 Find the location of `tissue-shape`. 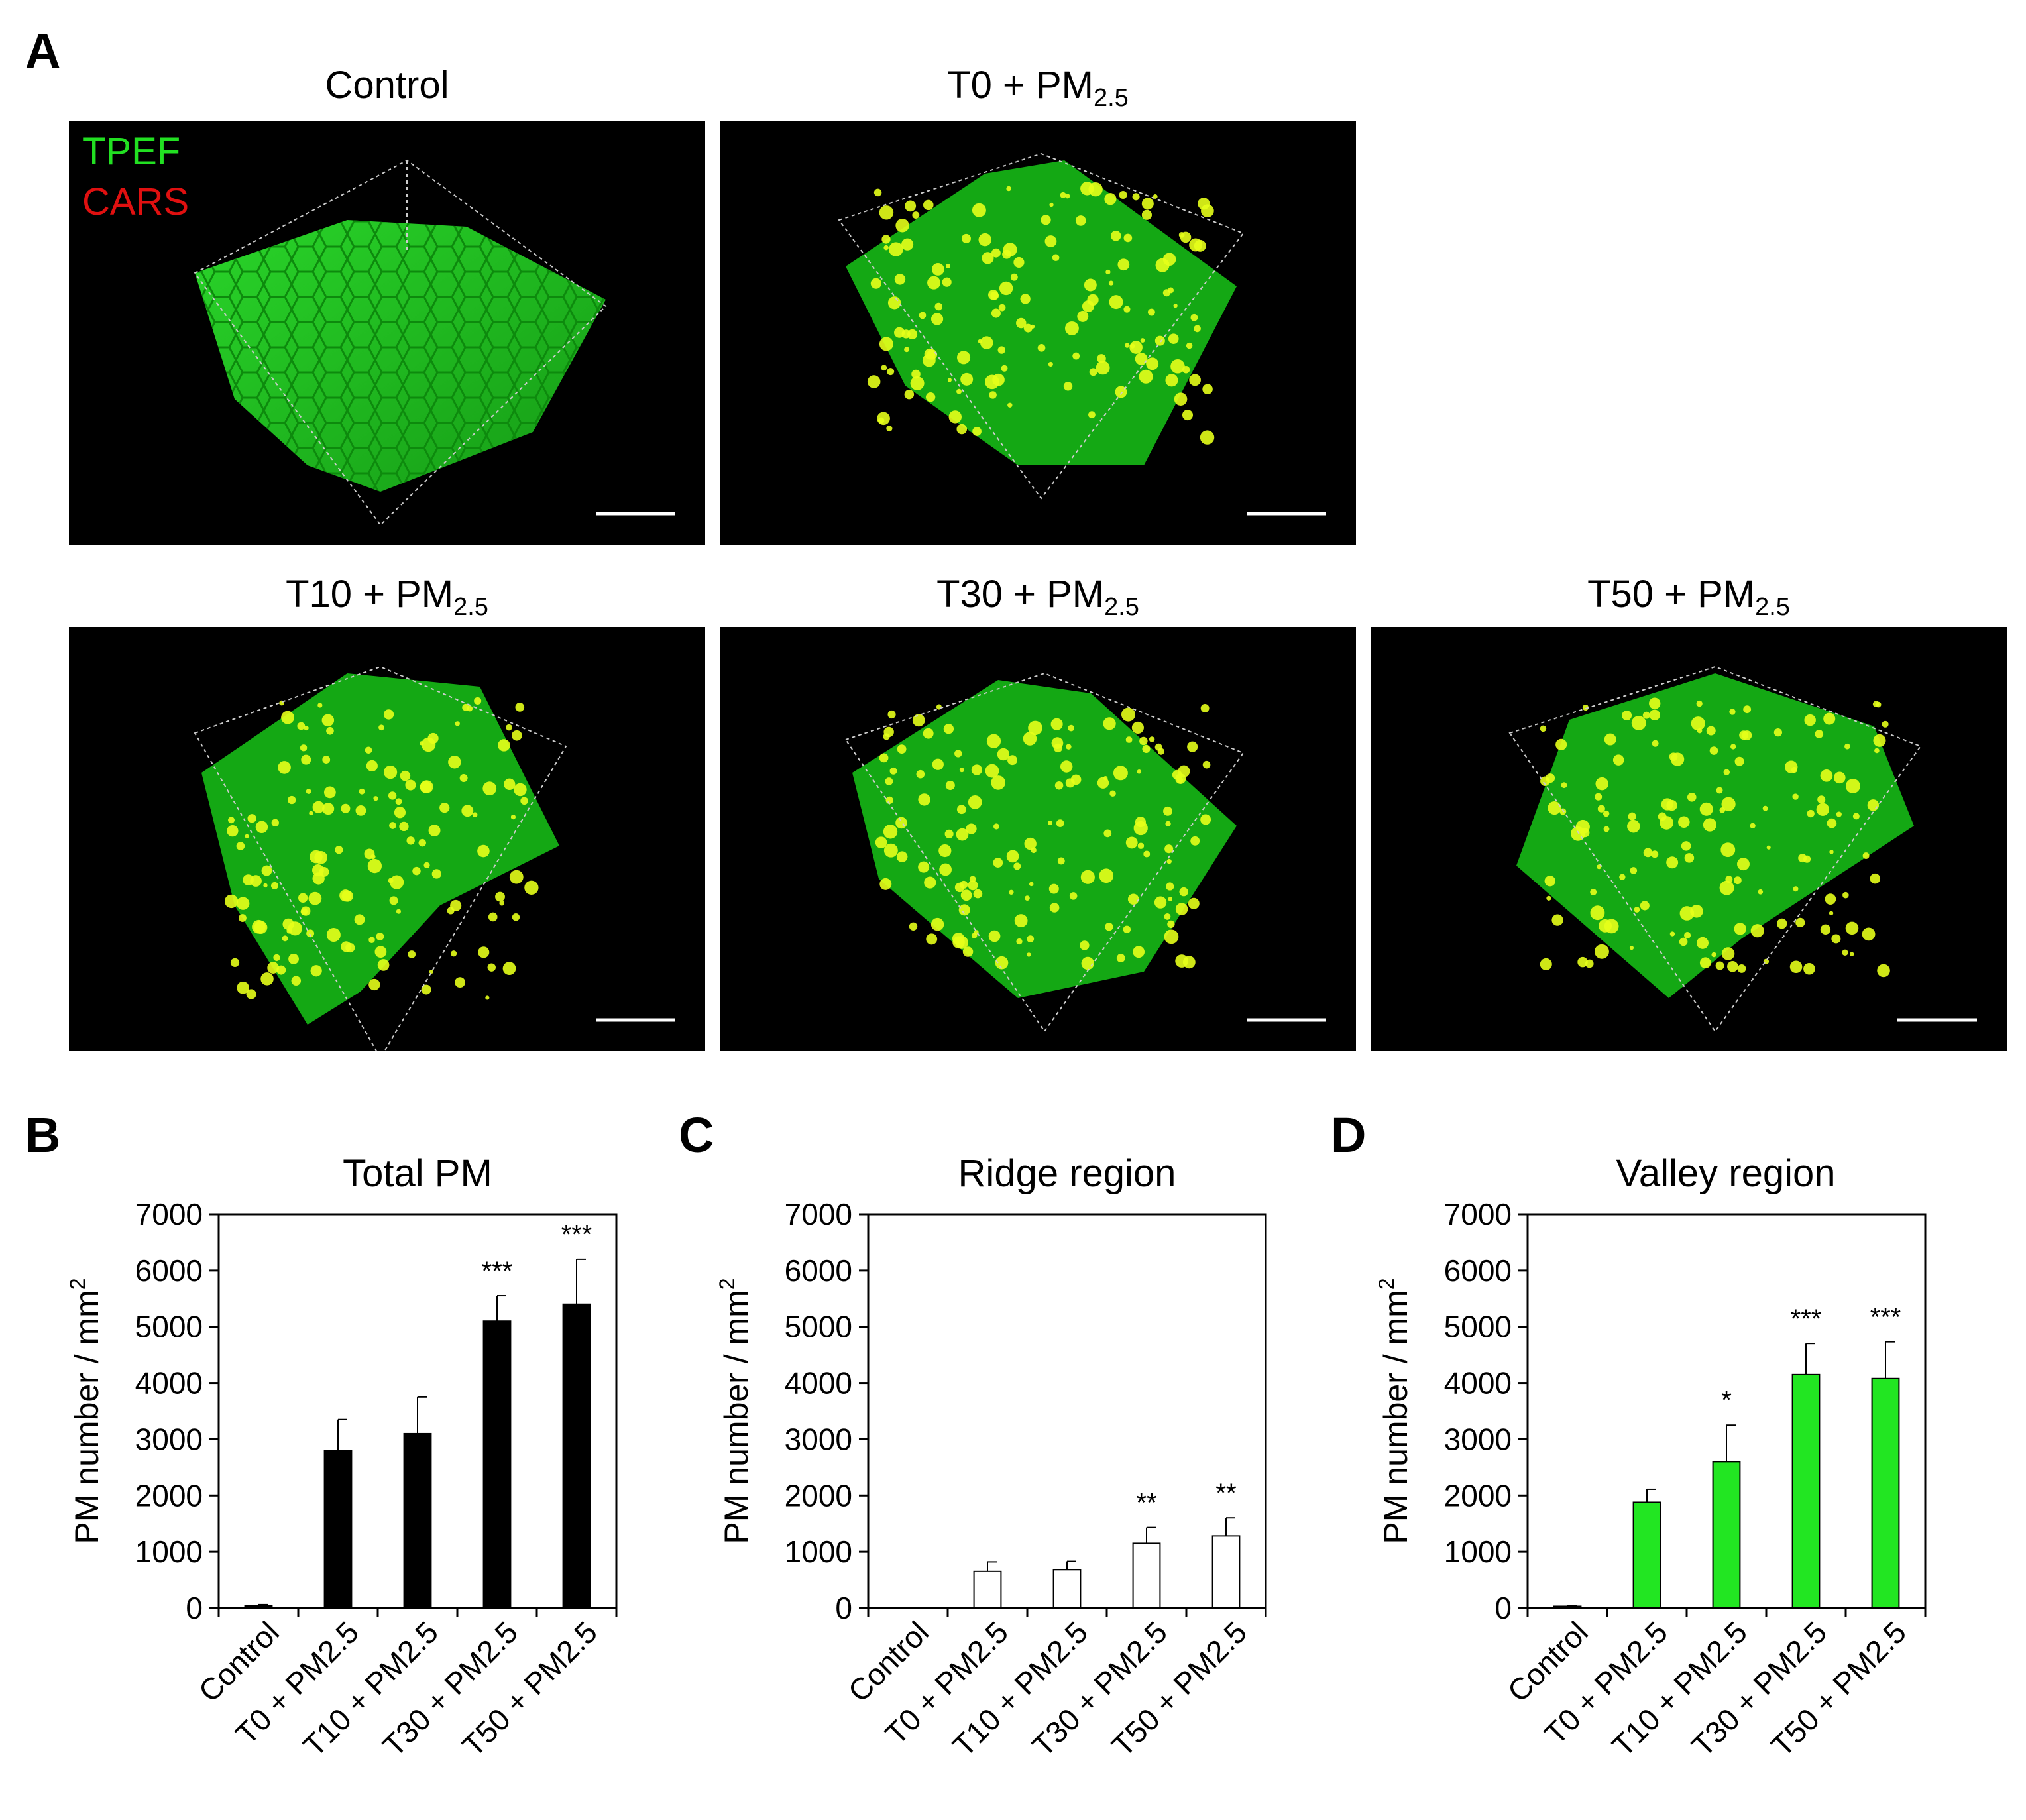

tissue-shape is located at coordinates (380, 849).